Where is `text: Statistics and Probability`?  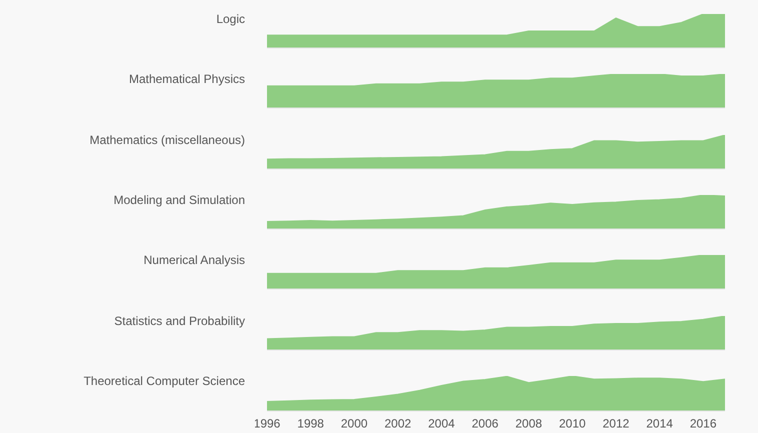
text: Statistics and Probability is located at coordinates (179, 321).